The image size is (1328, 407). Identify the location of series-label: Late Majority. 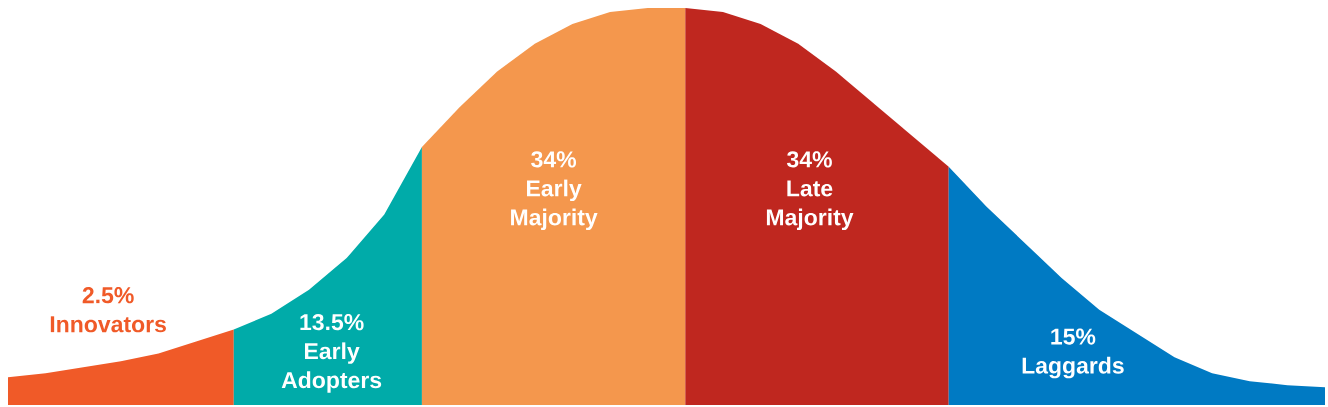
(810, 205).